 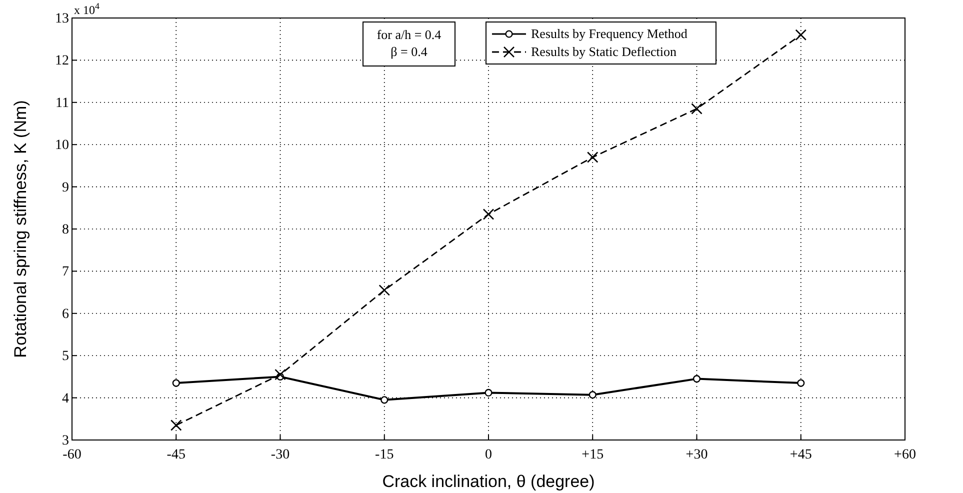 What do you see at coordinates (609, 33) in the screenshot?
I see `legend-label: Results by Frequency Method` at bounding box center [609, 33].